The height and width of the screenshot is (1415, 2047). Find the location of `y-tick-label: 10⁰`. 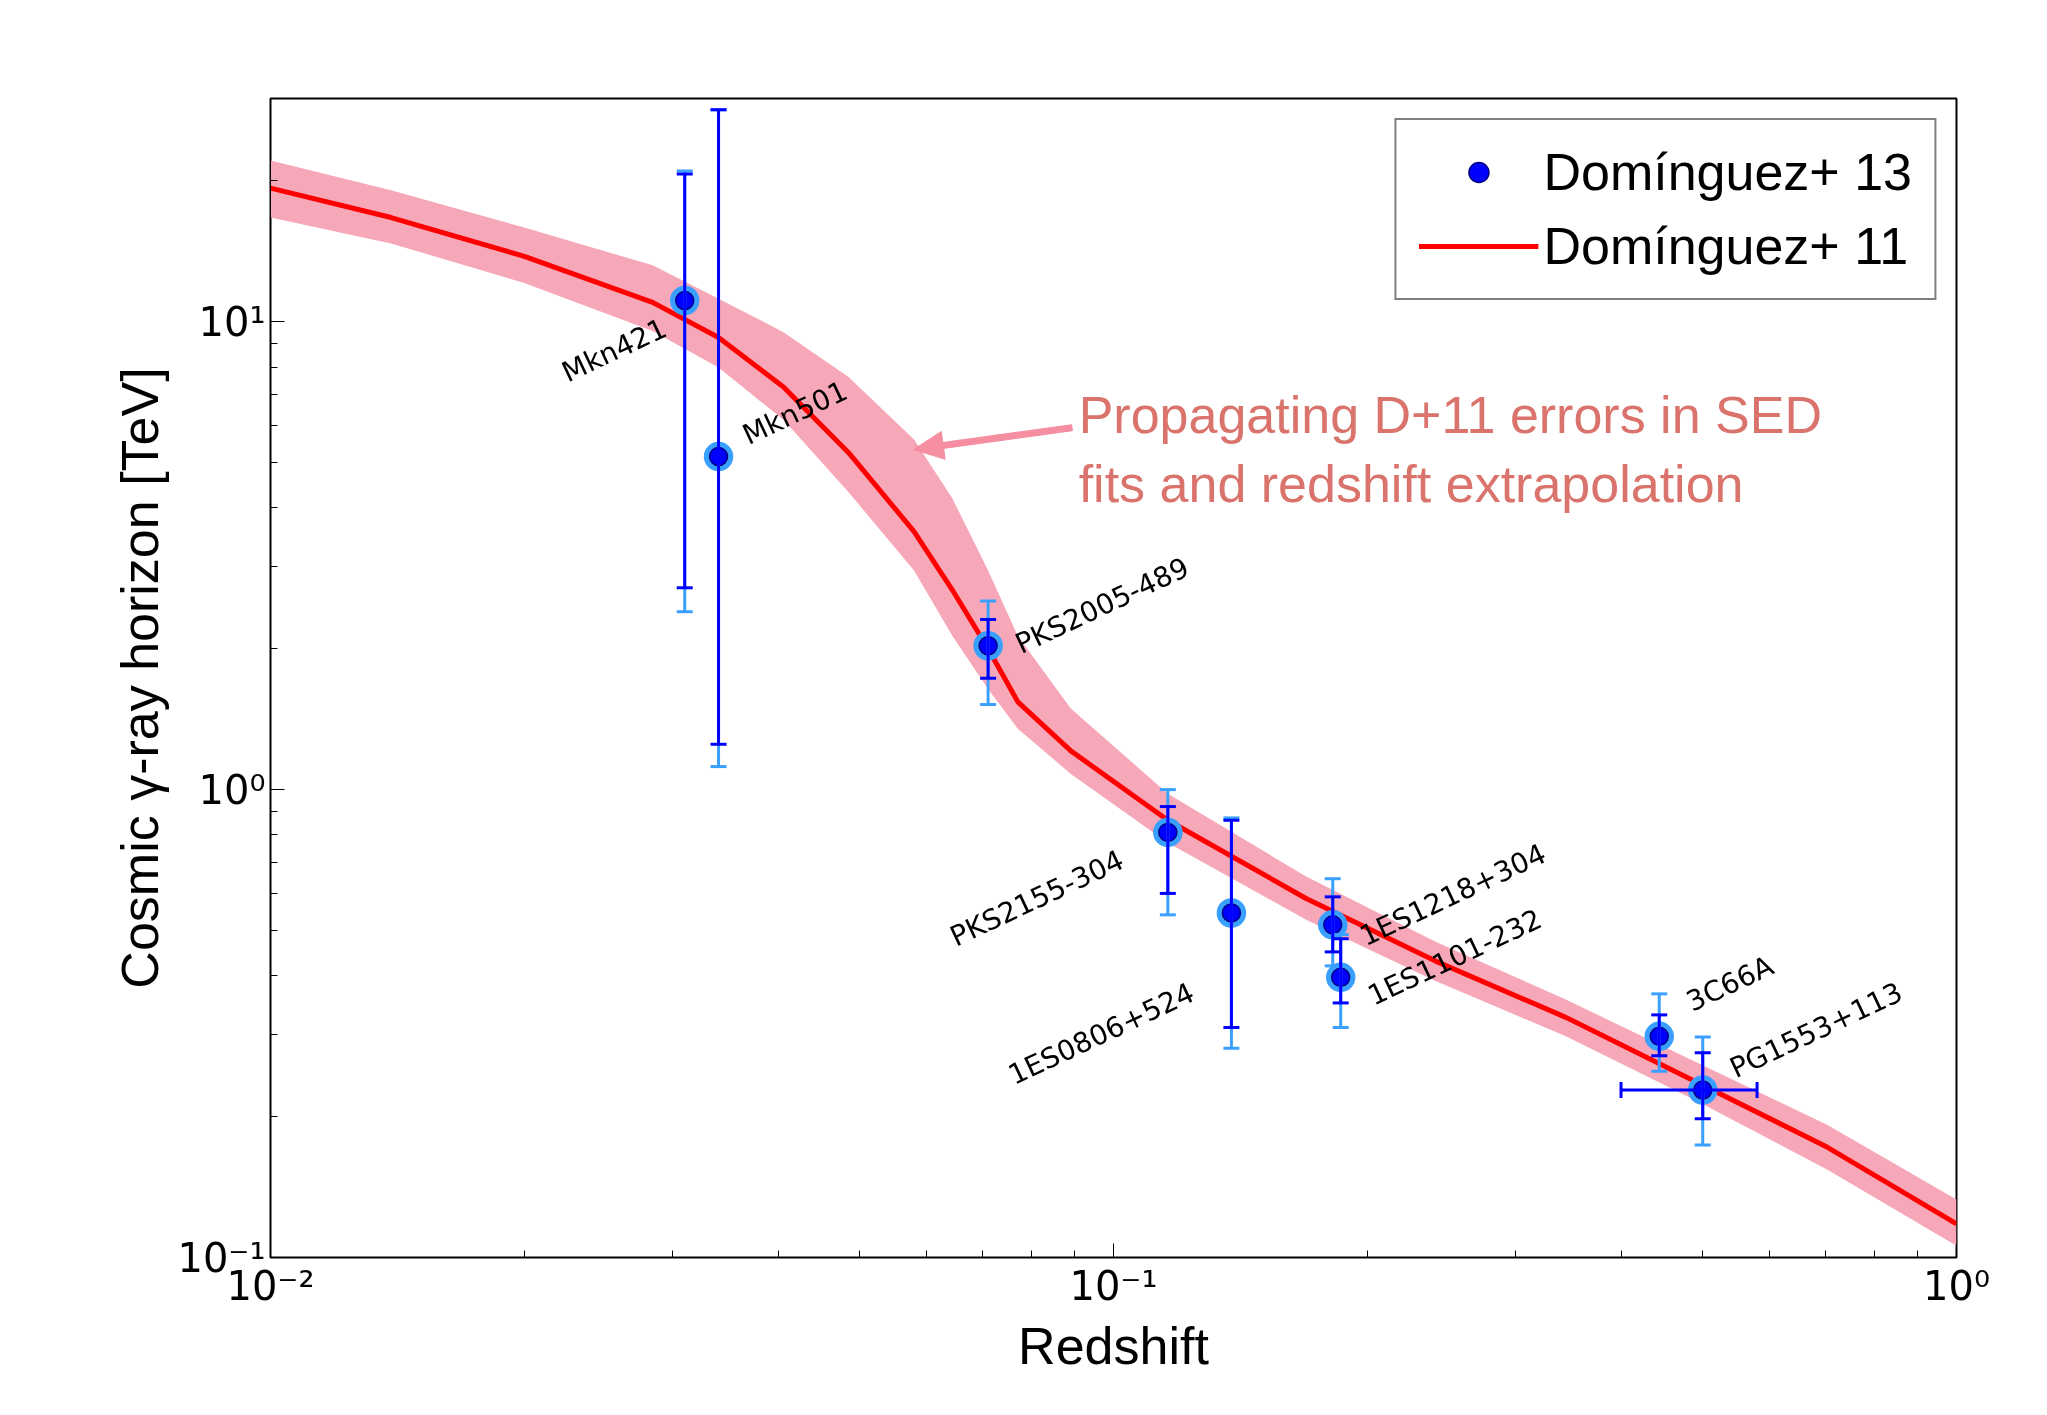

y-tick-label: 10⁰ is located at coordinates (232, 789).